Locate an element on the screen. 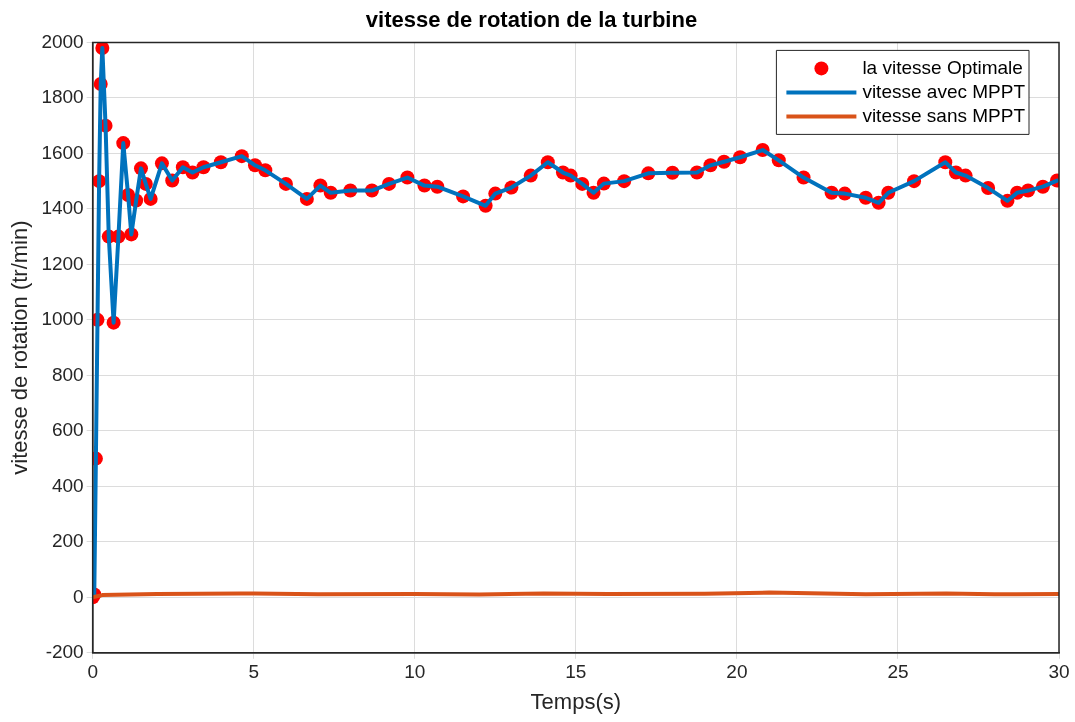  x-axis-title: Temps(s) is located at coordinates (576, 701).